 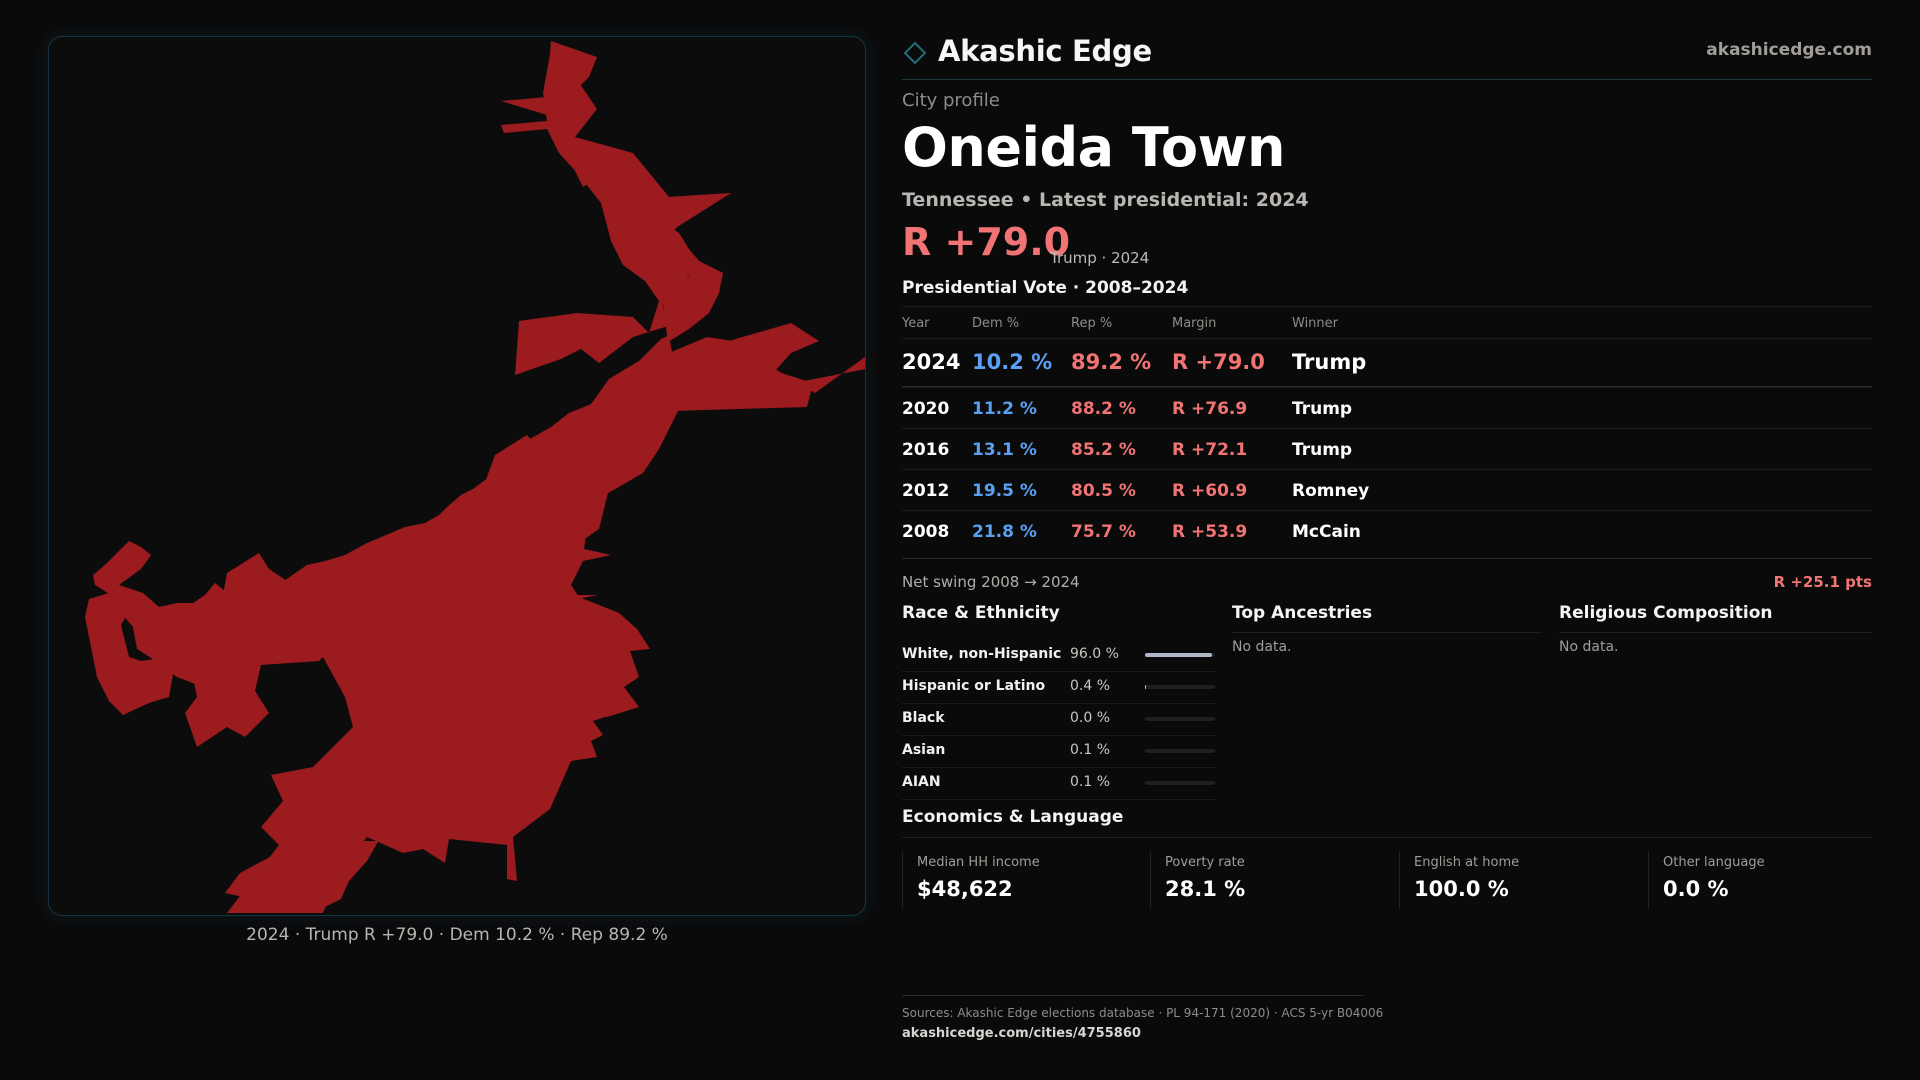 What do you see at coordinates (926, 409) in the screenshot?
I see `row-year: 2020` at bounding box center [926, 409].